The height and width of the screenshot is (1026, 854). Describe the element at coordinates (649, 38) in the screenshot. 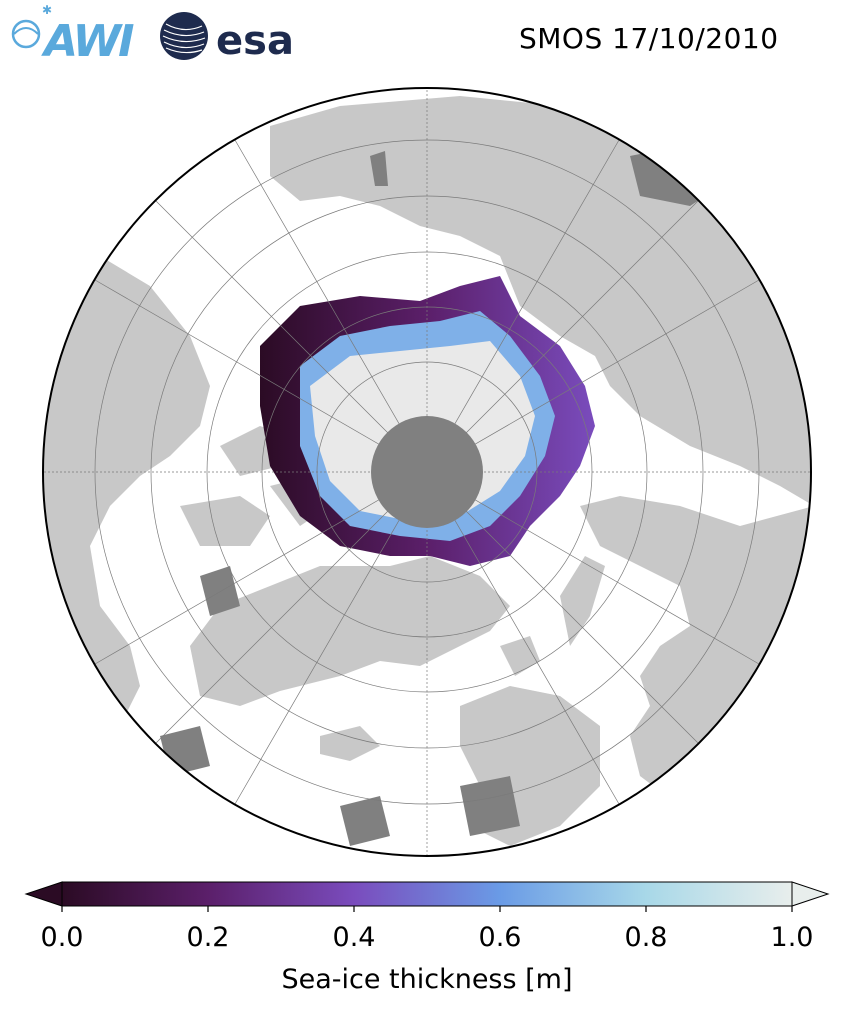

I see `map-title: SMOS 17/10/2010` at that location.